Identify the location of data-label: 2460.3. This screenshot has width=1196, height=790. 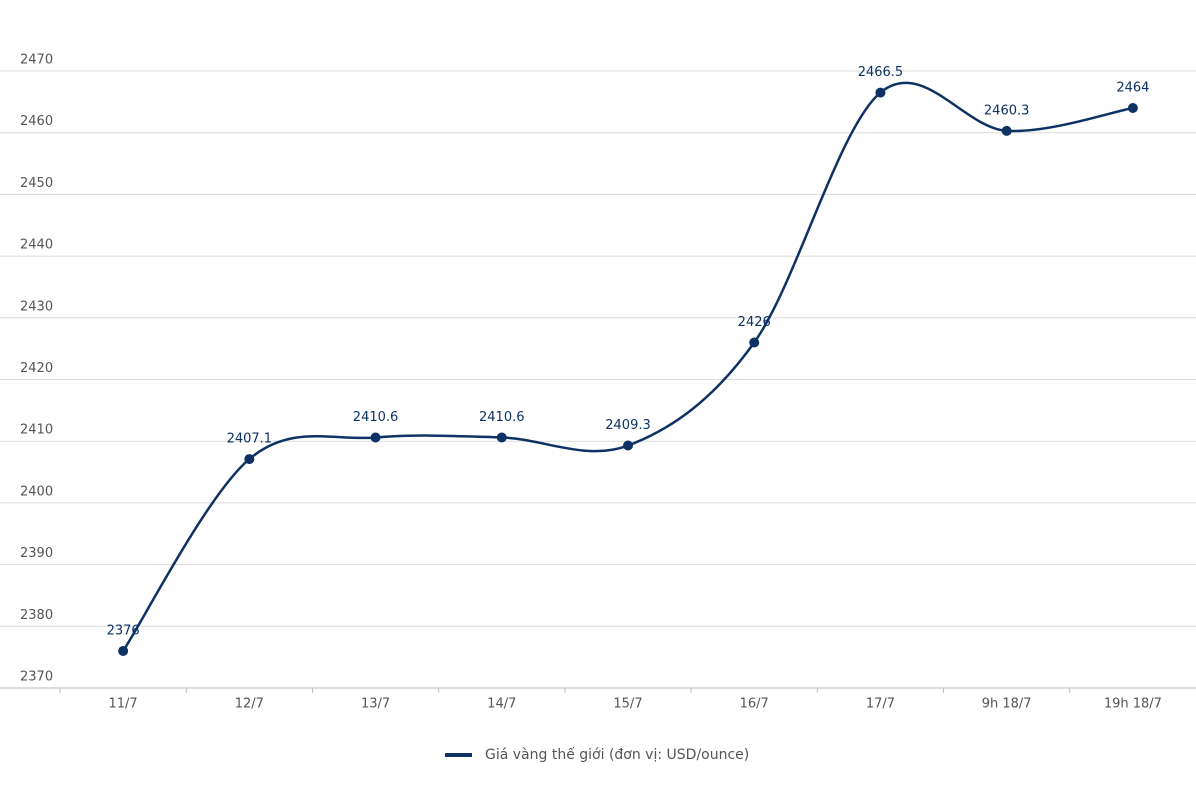
(1007, 110).